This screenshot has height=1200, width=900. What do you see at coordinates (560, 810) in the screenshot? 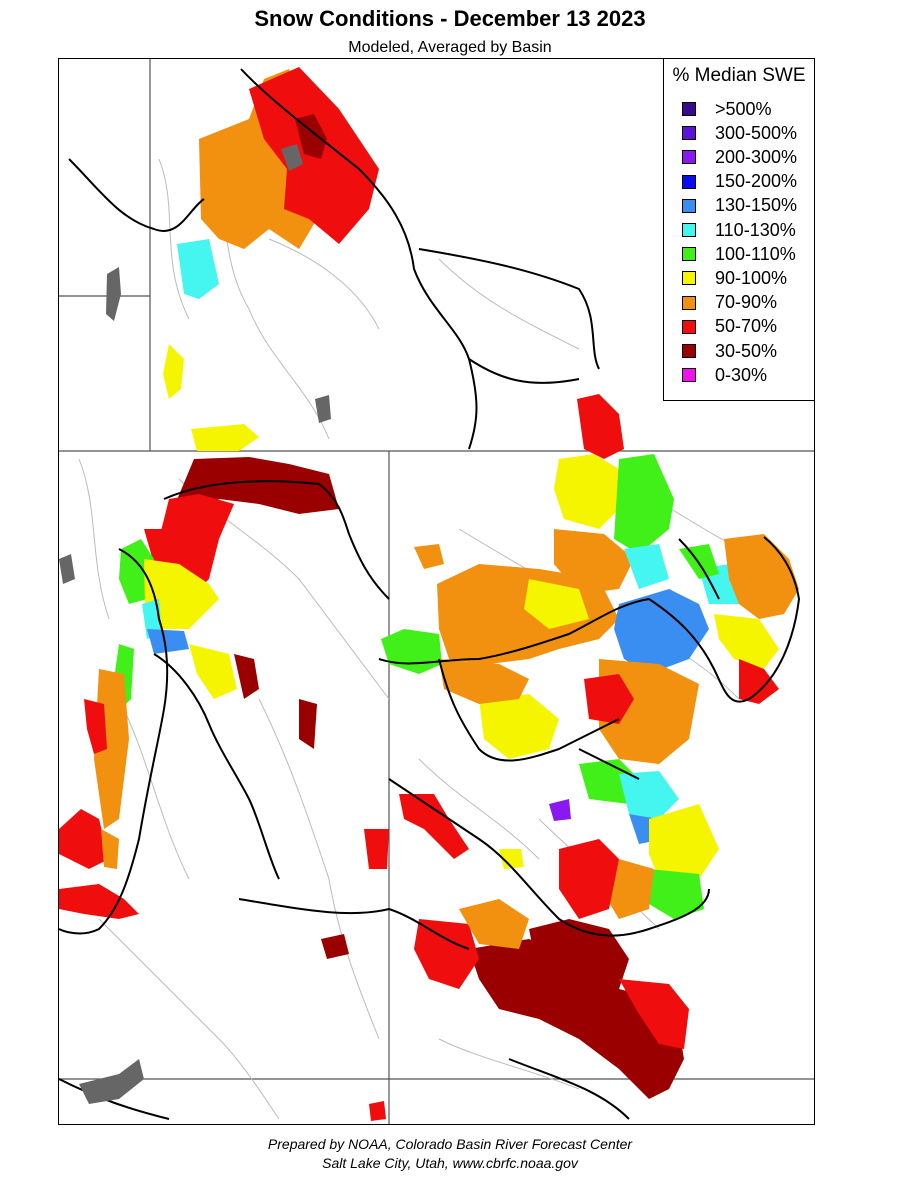
I see `region-sj-purple` at bounding box center [560, 810].